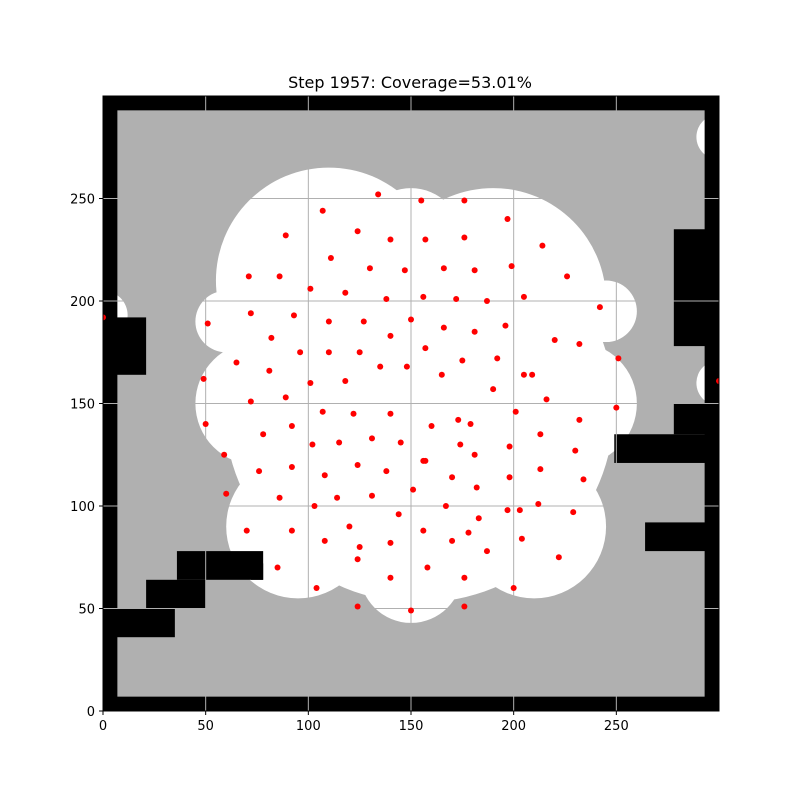  What do you see at coordinates (308, 726) in the screenshot?
I see `x-tick-label-2: 100` at bounding box center [308, 726].